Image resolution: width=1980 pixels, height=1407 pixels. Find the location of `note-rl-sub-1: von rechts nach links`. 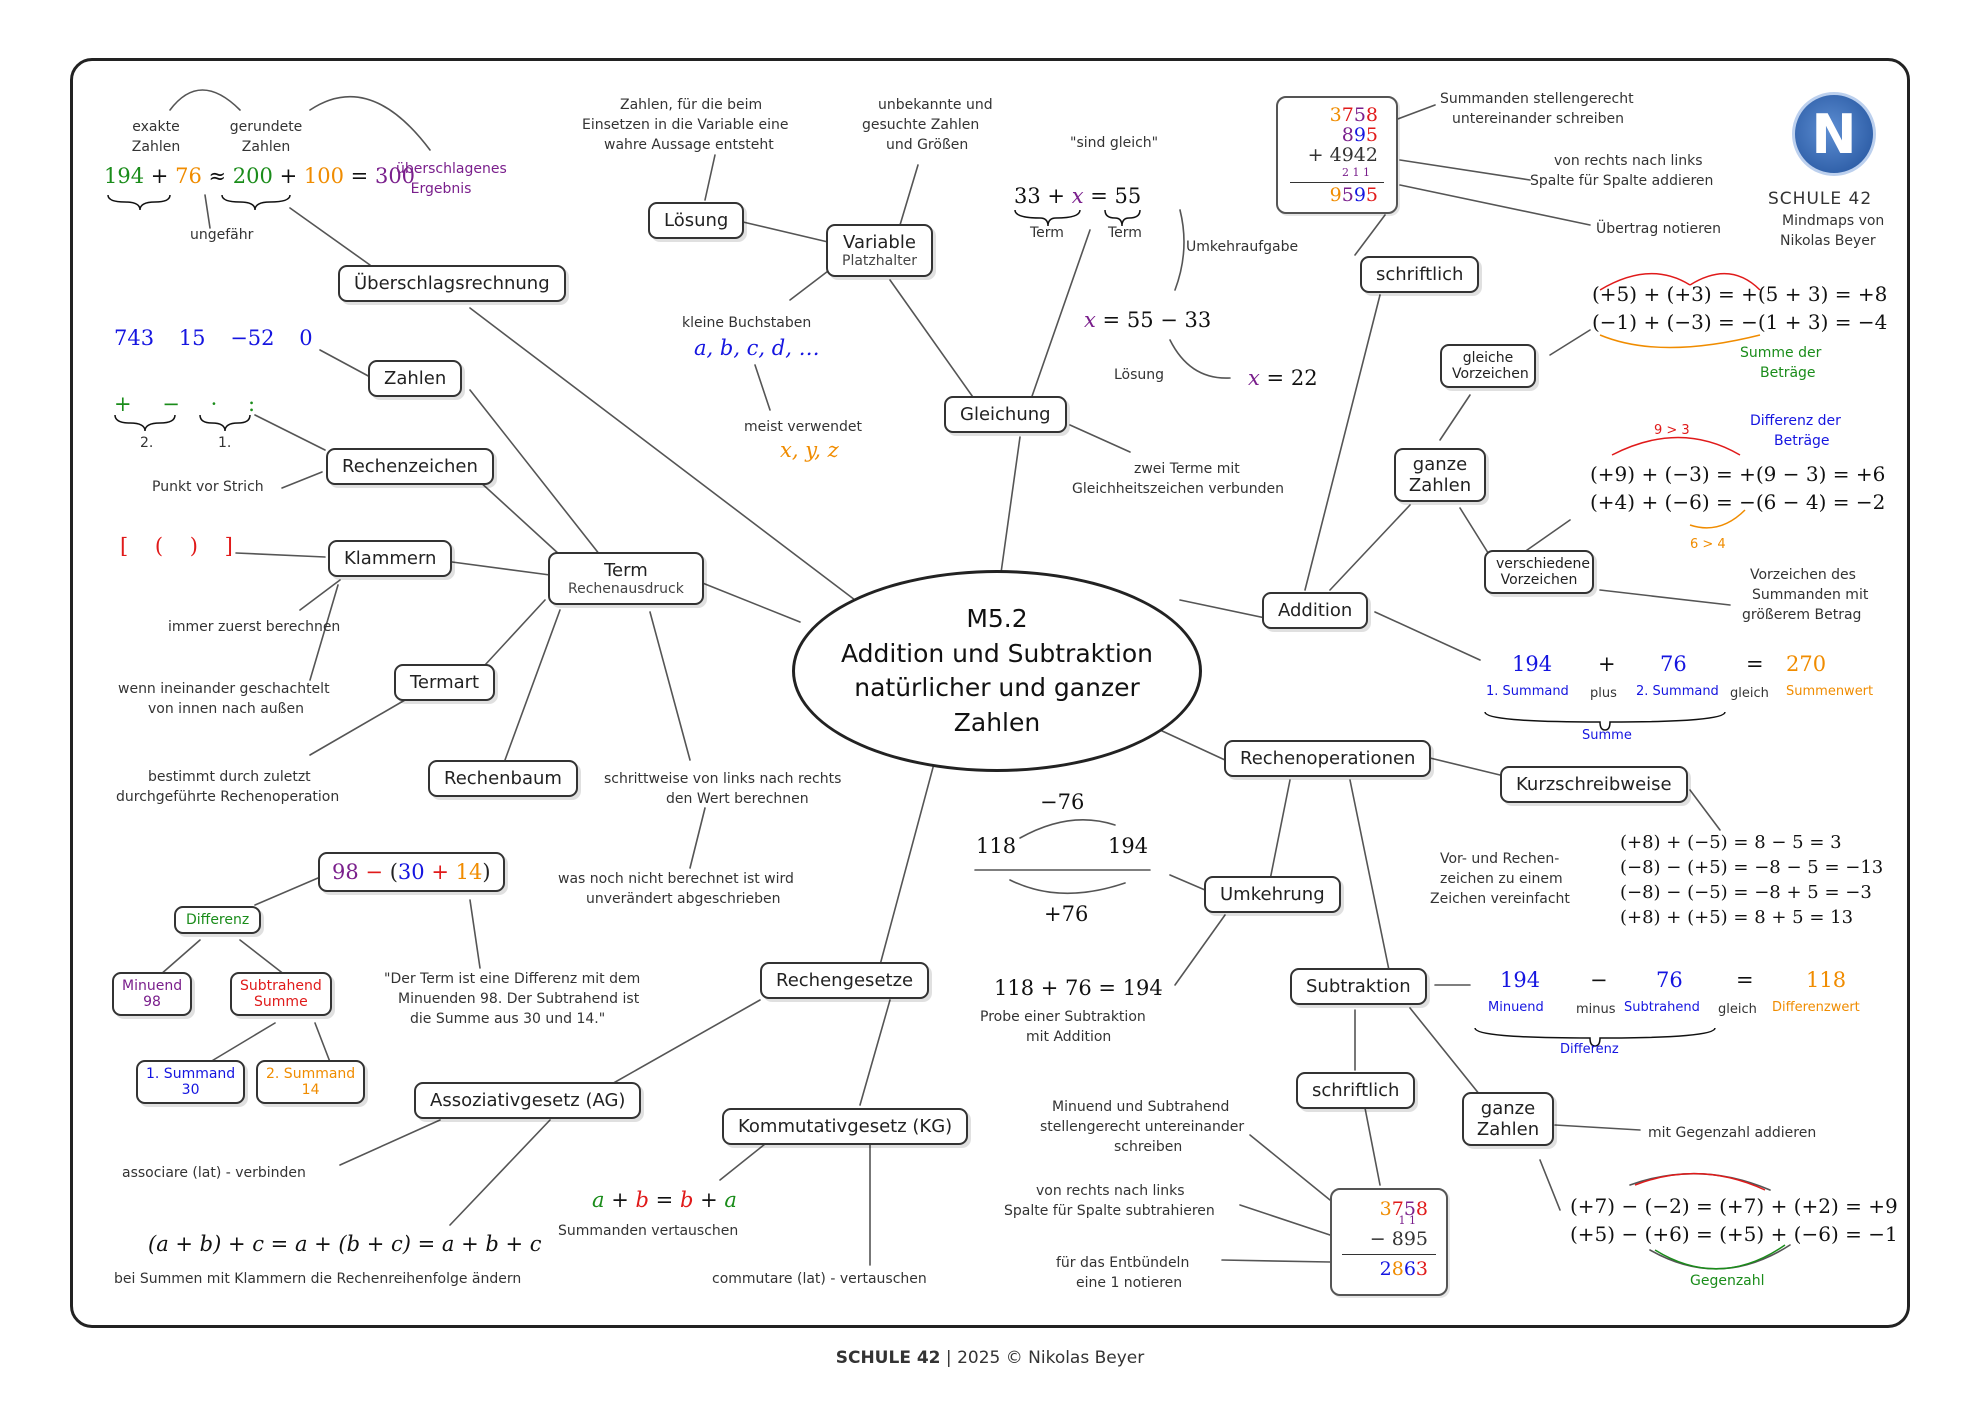

note-rl-sub-1: von rechts nach links is located at coordinates (1110, 1191).